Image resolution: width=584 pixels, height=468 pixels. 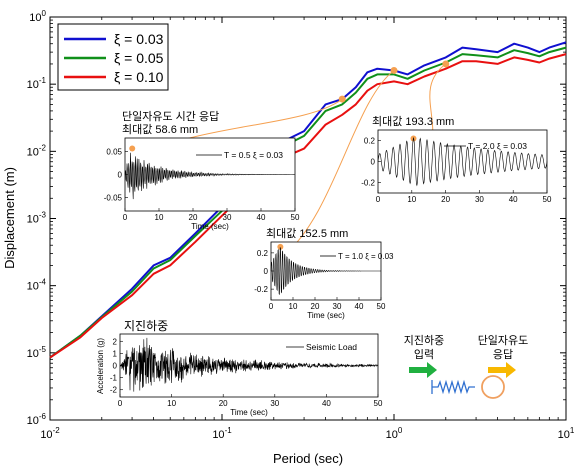 I want to click on inset-y-tick-label: -0.05, so click(x=113, y=197).